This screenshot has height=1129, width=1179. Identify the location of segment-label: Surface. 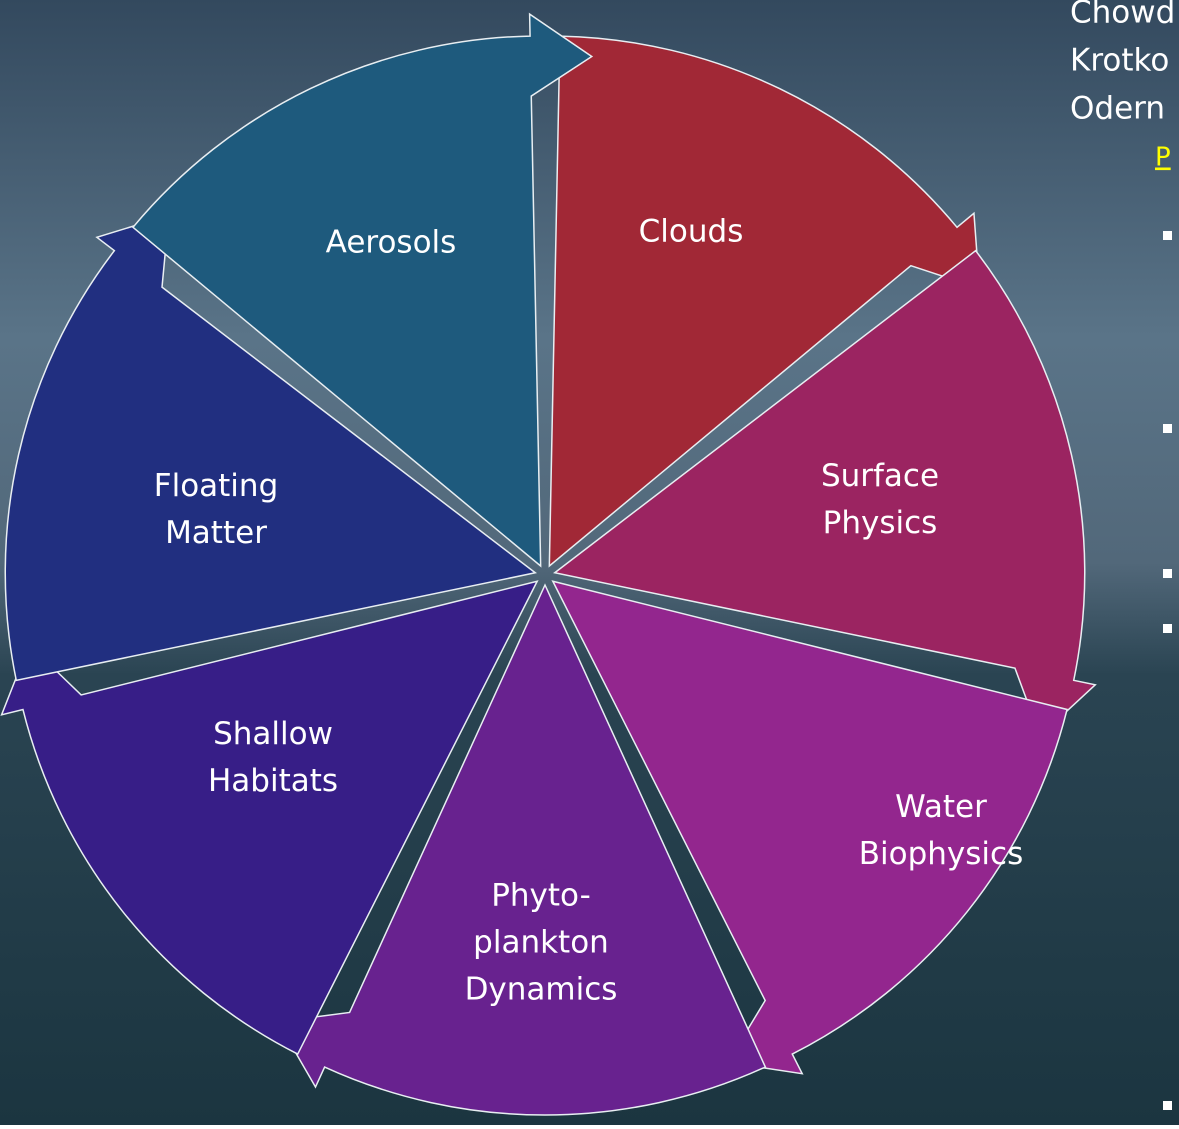
(880, 476).